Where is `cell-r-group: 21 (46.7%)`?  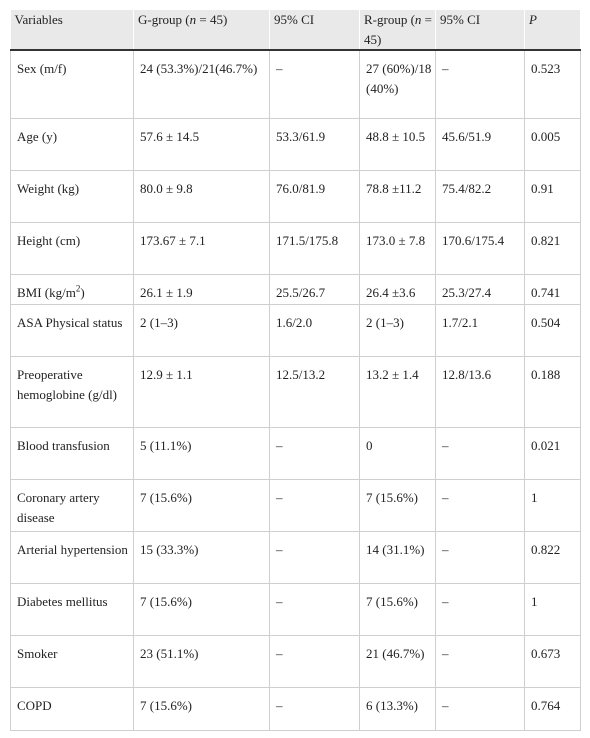
cell-r-group: 21 (46.7%) is located at coordinates (397, 661).